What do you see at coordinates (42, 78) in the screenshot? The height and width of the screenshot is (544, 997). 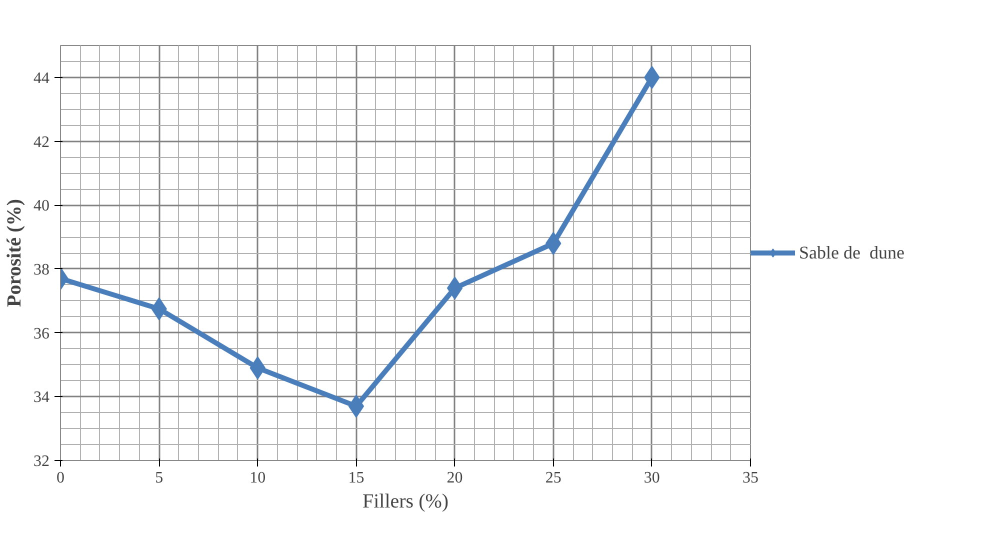 I see `y-tick-label: 44` at bounding box center [42, 78].